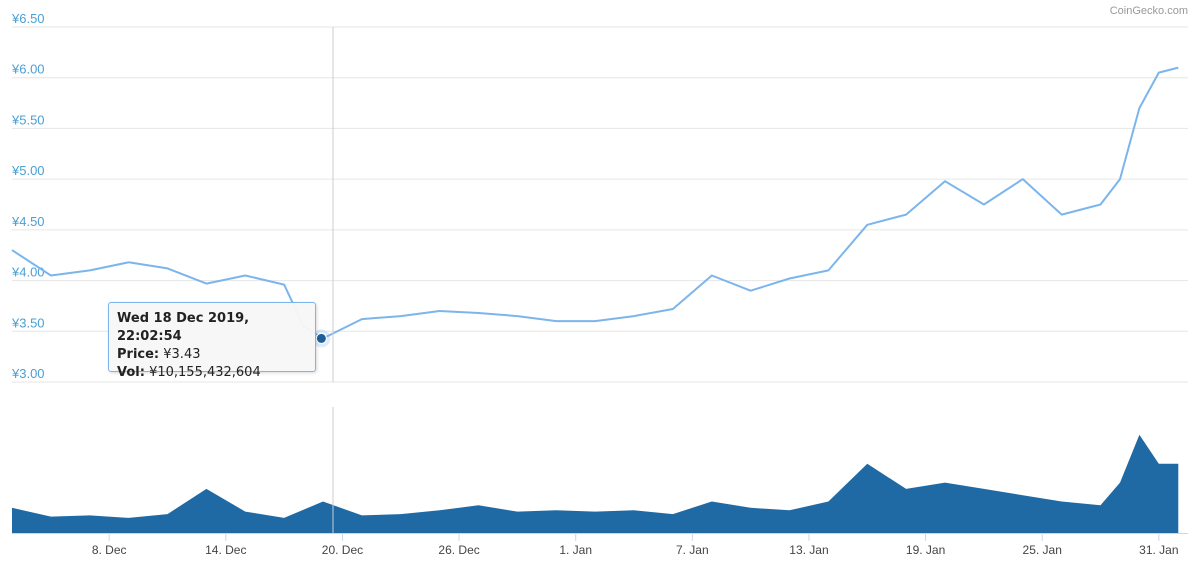 This screenshot has width=1200, height=568. What do you see at coordinates (28, 170) in the screenshot?
I see `y-tick-label: ¥5.00` at bounding box center [28, 170].